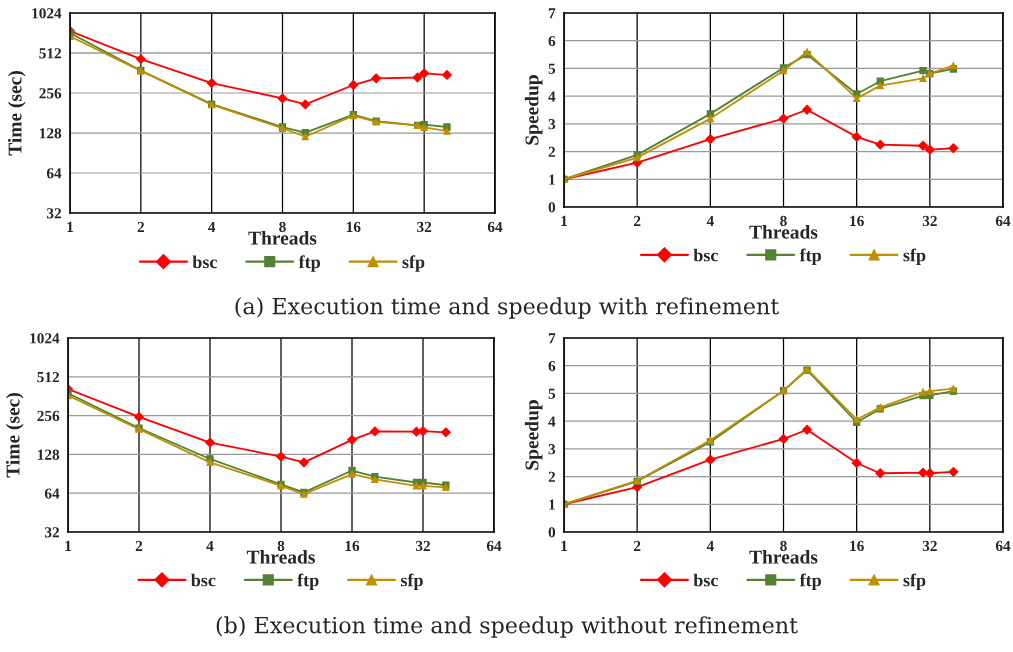 The image size is (1013, 652). I want to click on text: (a) Execution time and speedup with refinement, so click(507, 308).